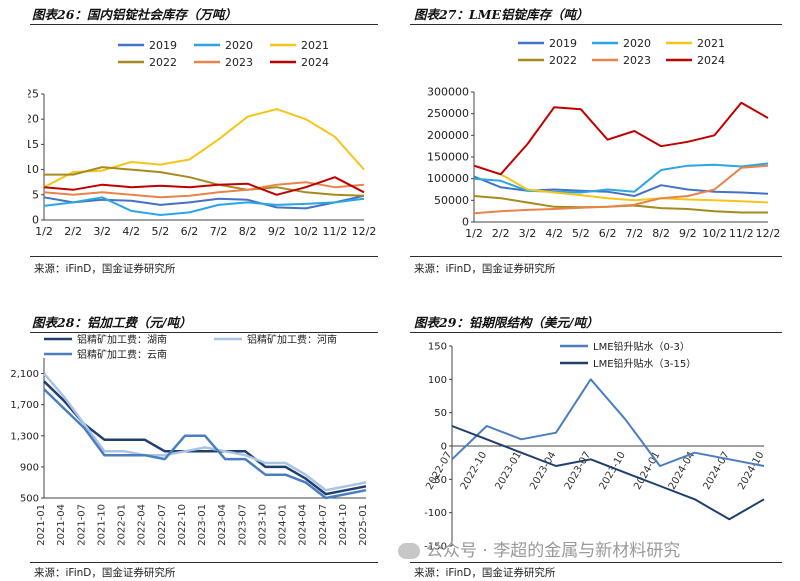 This screenshot has height=581, width=800. I want to click on chart4-legend-label-1: LME铅升贴水（3-15）, so click(644, 363).